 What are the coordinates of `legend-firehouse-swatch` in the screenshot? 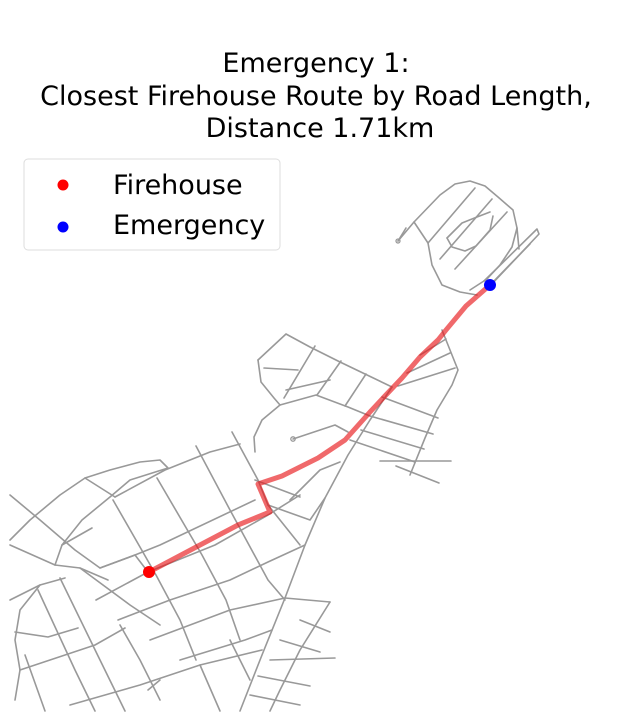 It's located at (63, 185).